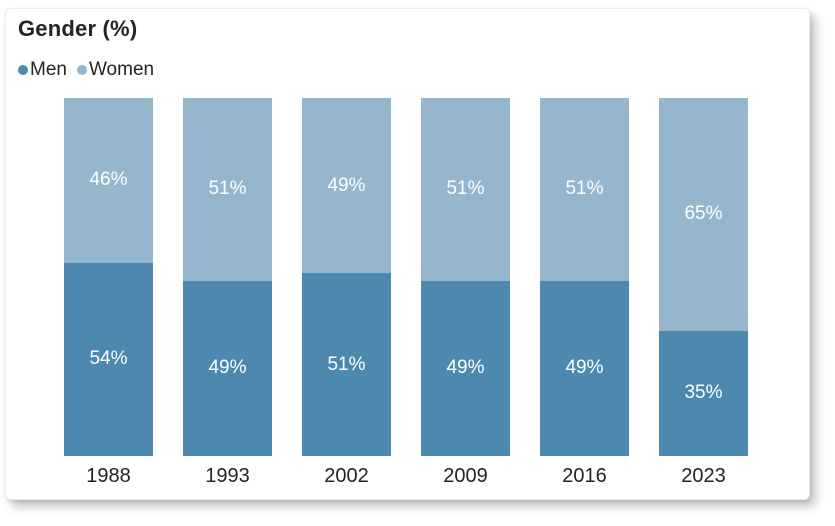 The image size is (835, 526). What do you see at coordinates (23, 70) in the screenshot?
I see `legend-dot-men-icon` at bounding box center [23, 70].